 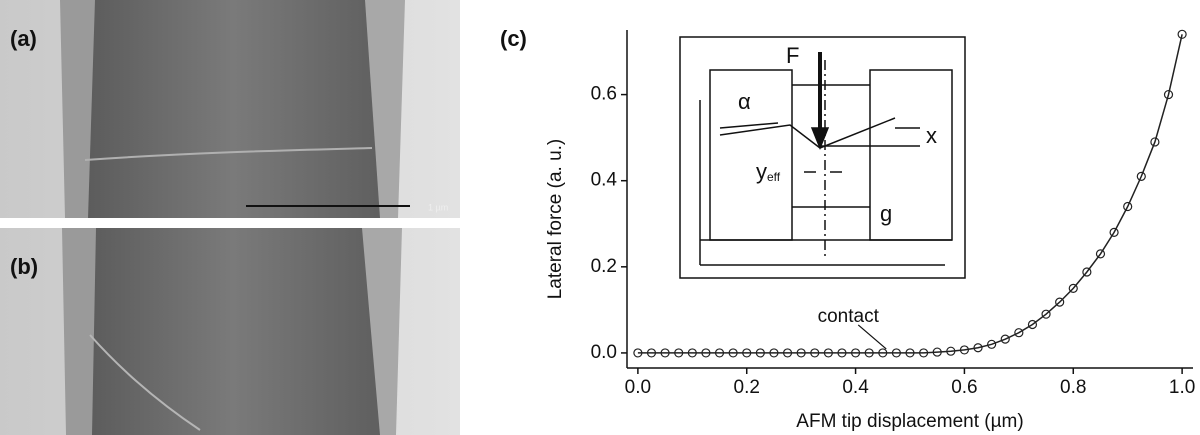 I want to click on annotation-arrow, so click(x=872, y=337).